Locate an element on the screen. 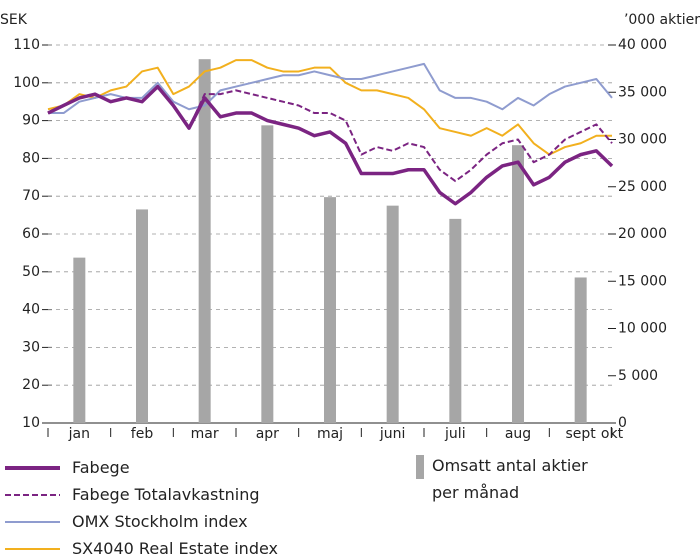 Image resolution: width=700 pixels, height=560 pixels. y2-tick-label: 40 000 is located at coordinates (642, 45).